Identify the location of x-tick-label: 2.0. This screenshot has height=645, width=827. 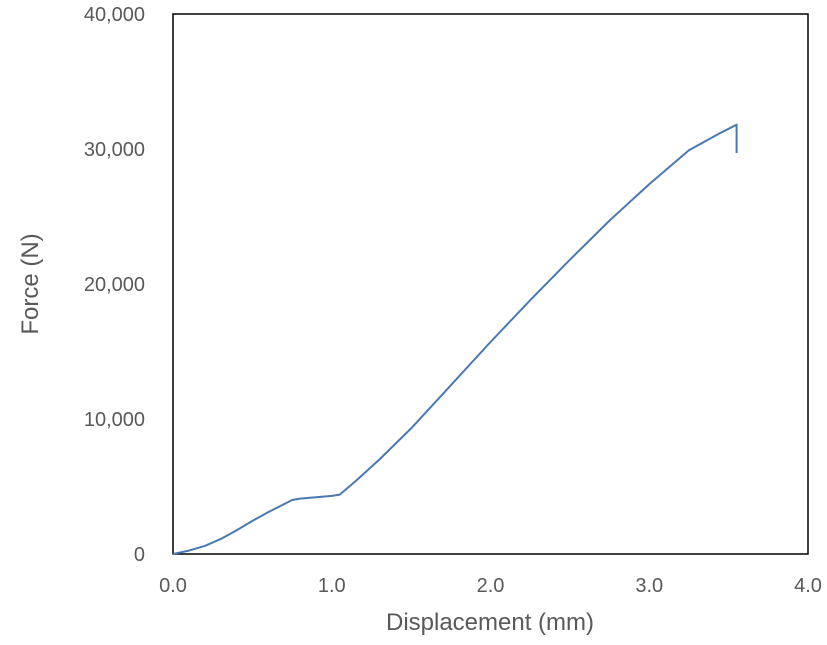
(491, 586).